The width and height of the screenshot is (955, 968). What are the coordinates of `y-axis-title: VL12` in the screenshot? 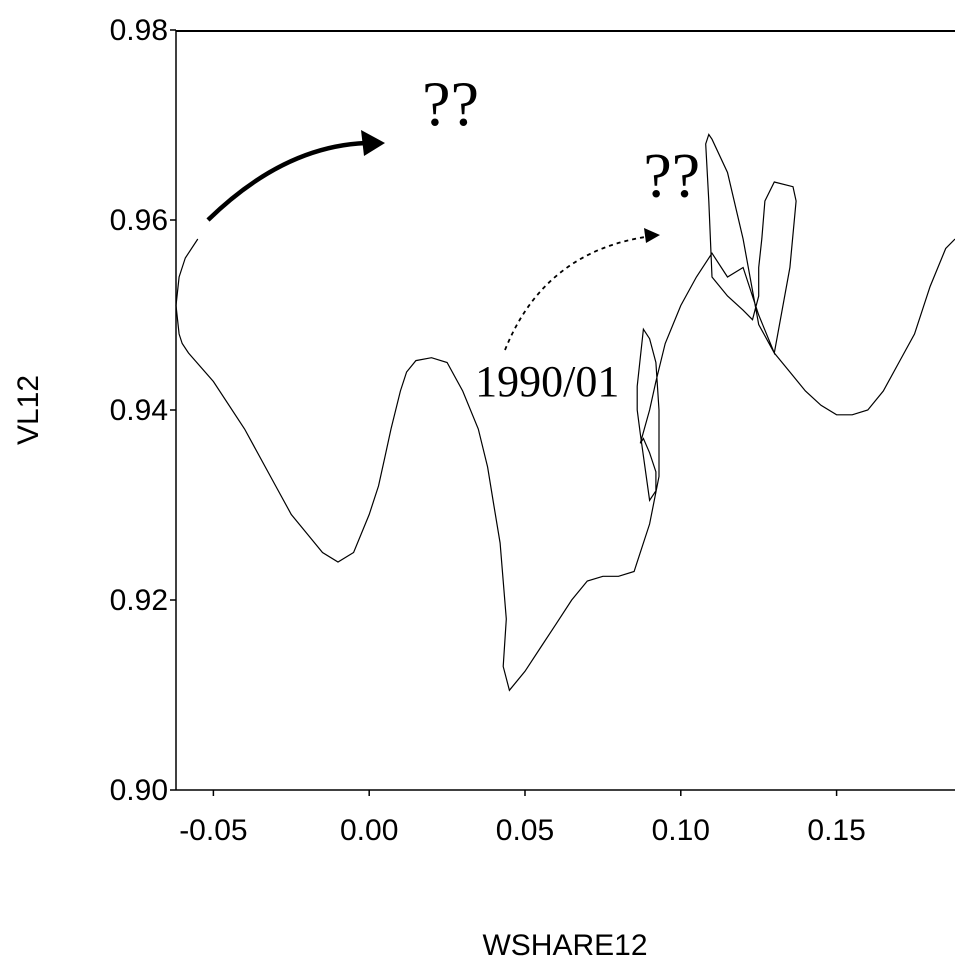 It's located at (28, 410).